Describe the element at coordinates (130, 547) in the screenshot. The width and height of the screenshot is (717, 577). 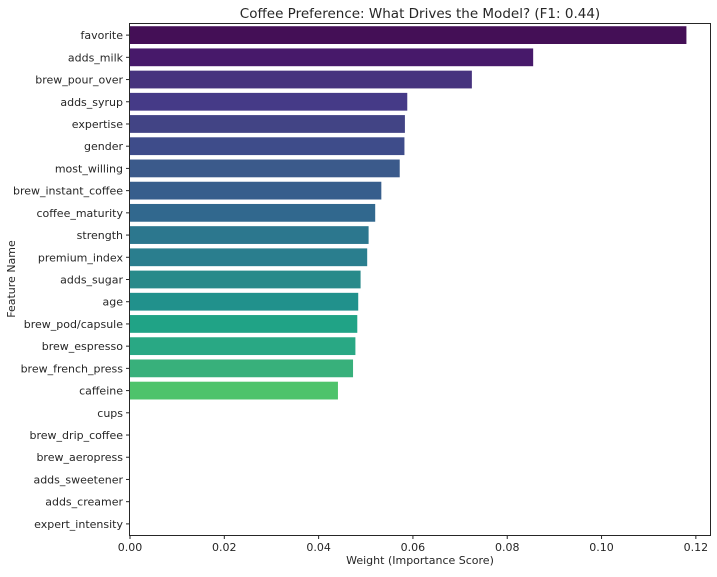
I see `x-tick-label: 0.00` at that location.